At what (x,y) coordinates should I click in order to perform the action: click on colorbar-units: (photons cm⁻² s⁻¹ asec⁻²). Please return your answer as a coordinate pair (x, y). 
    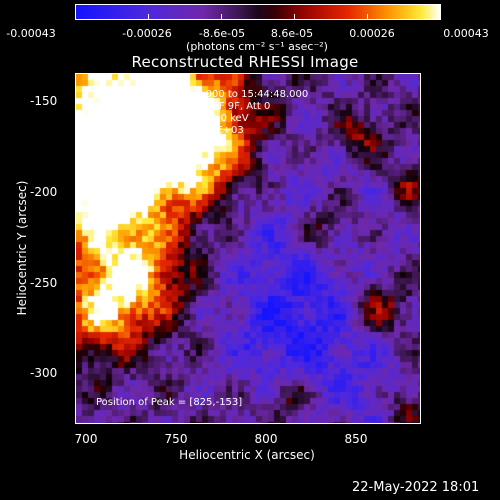
    Looking at the image, I should click on (257, 46).